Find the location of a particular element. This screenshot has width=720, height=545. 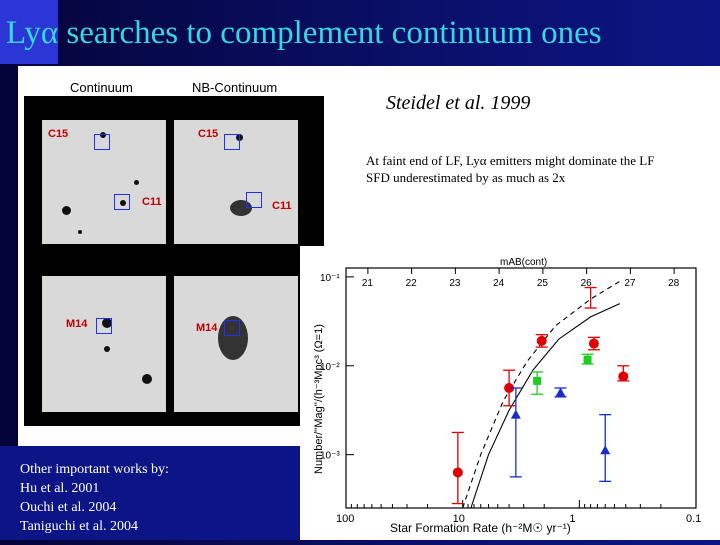

c15-label-left: C15 is located at coordinates (58, 134).